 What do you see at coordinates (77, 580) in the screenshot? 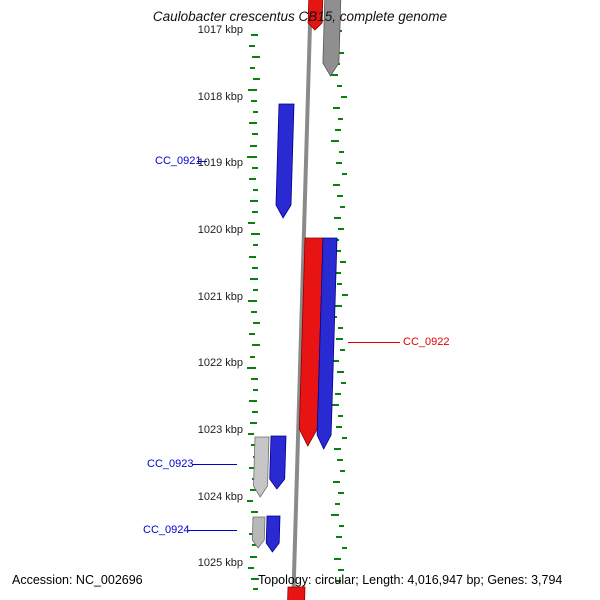
I see `accession-text: Accession: NC_002696` at bounding box center [77, 580].